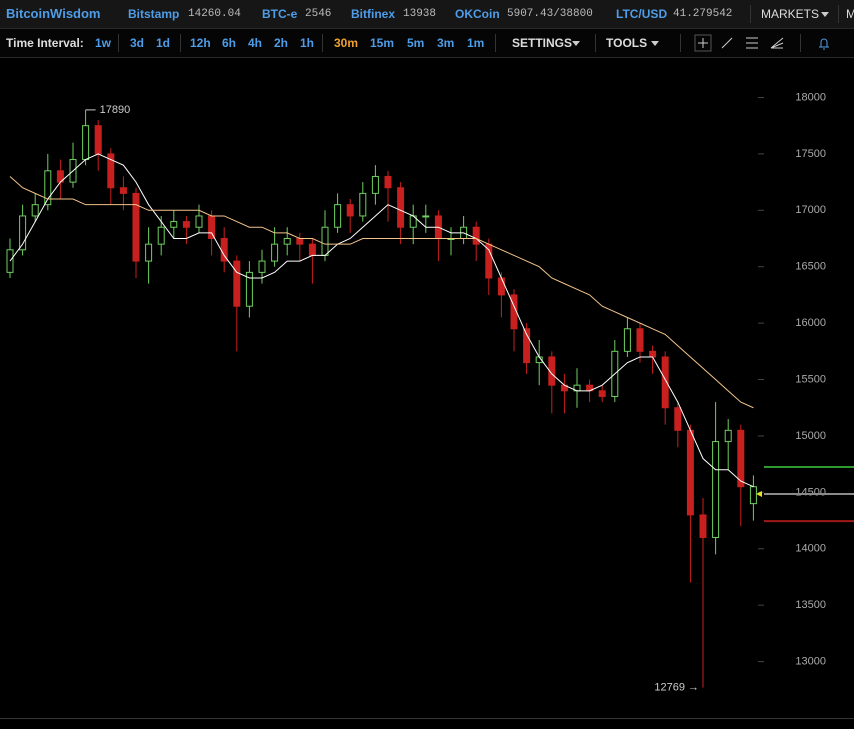  Describe the element at coordinates (446, 43) in the screenshot. I see `interval-button: 3m` at that location.